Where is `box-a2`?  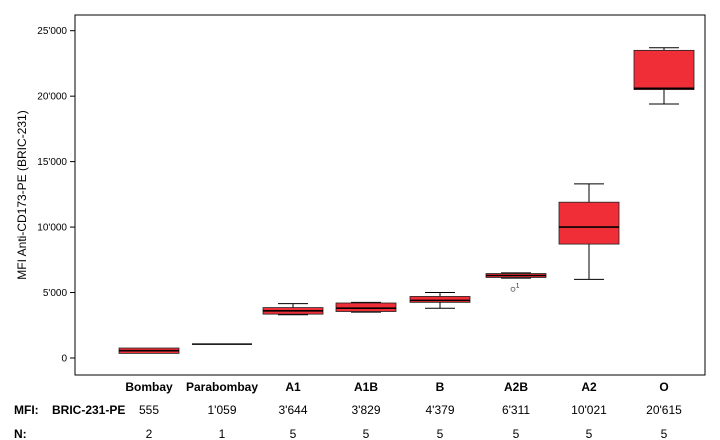 box-a2 is located at coordinates (589, 231).